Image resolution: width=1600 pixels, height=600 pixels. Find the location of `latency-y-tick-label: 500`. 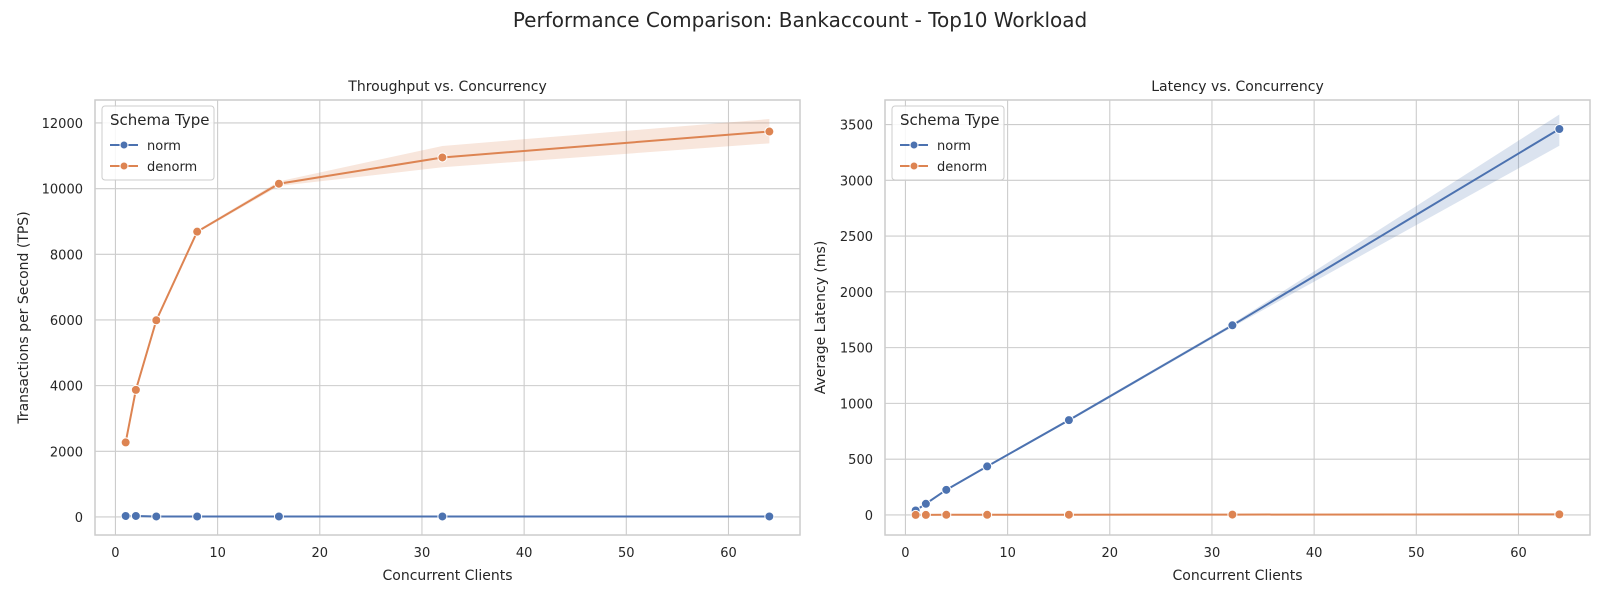

latency-y-tick-label: 500 is located at coordinates (860, 460).